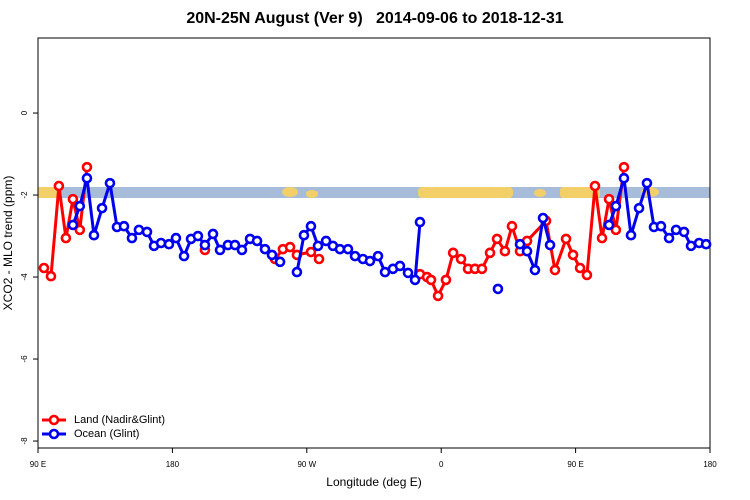  I want to click on y-tick-label: -2, so click(24, 195).